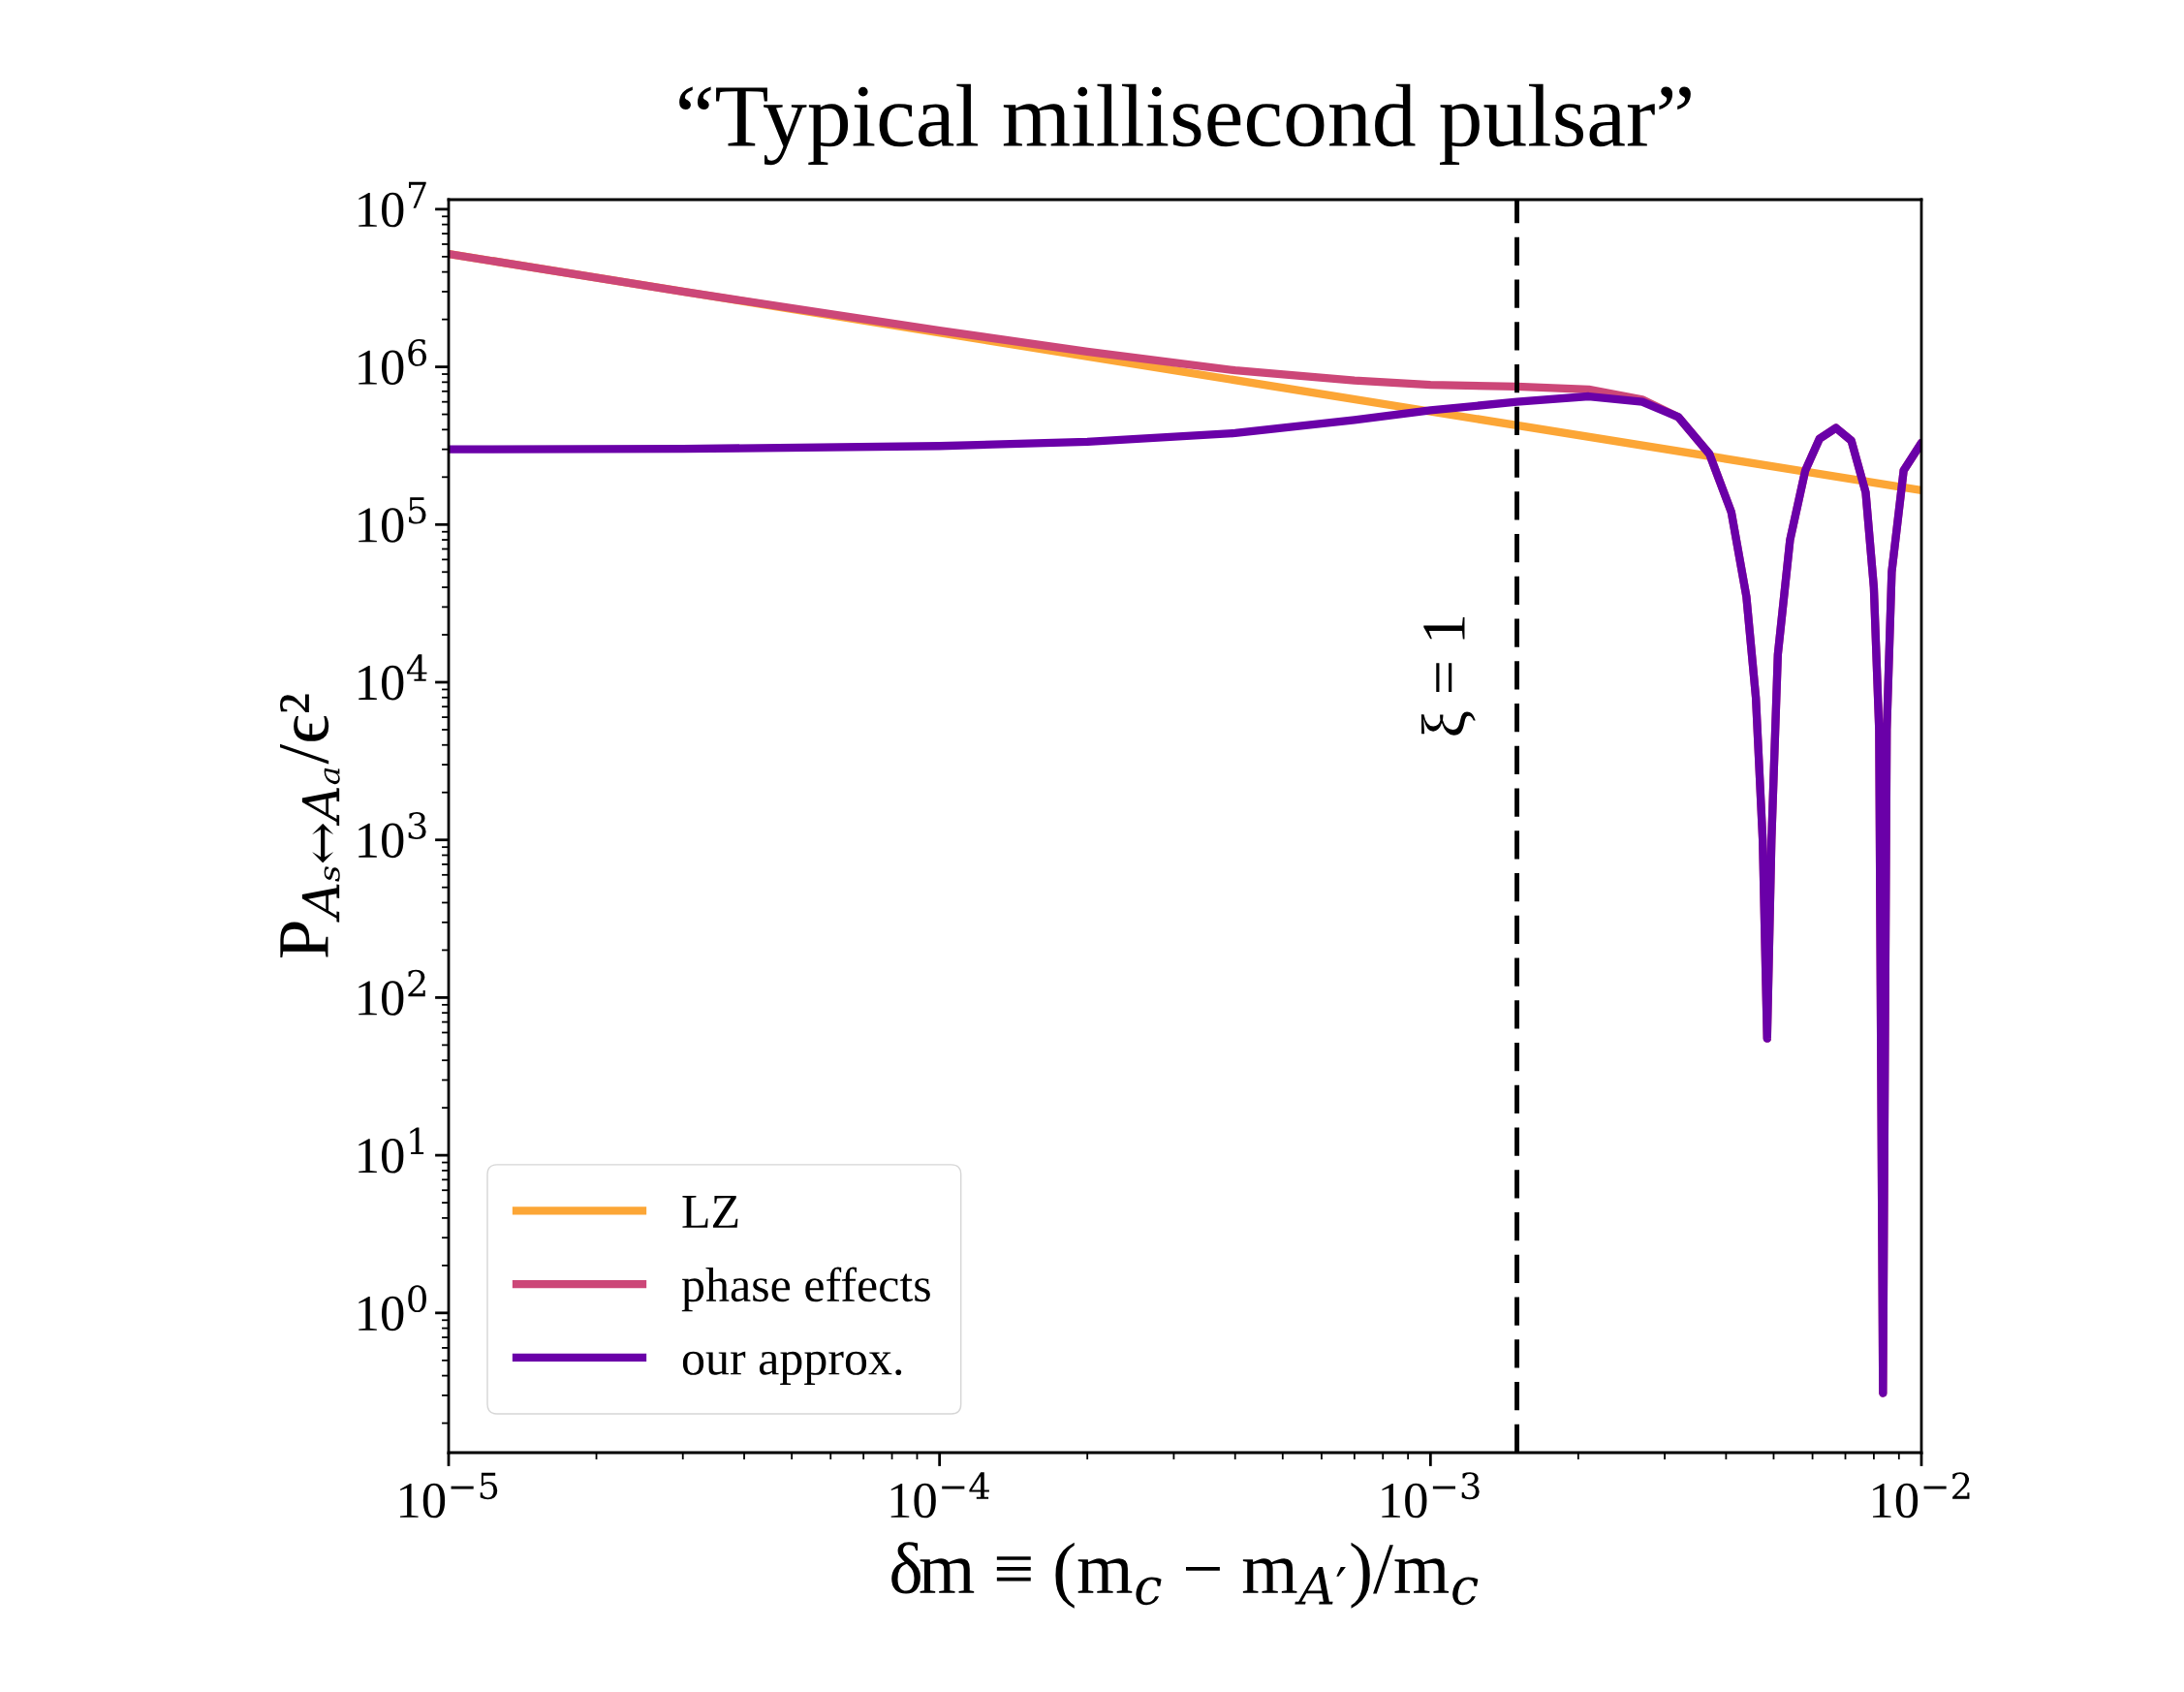 The height and width of the screenshot is (1692, 2184). What do you see at coordinates (393, 835) in the screenshot?
I see `y-tick-label: 10$^{3}$` at bounding box center [393, 835].